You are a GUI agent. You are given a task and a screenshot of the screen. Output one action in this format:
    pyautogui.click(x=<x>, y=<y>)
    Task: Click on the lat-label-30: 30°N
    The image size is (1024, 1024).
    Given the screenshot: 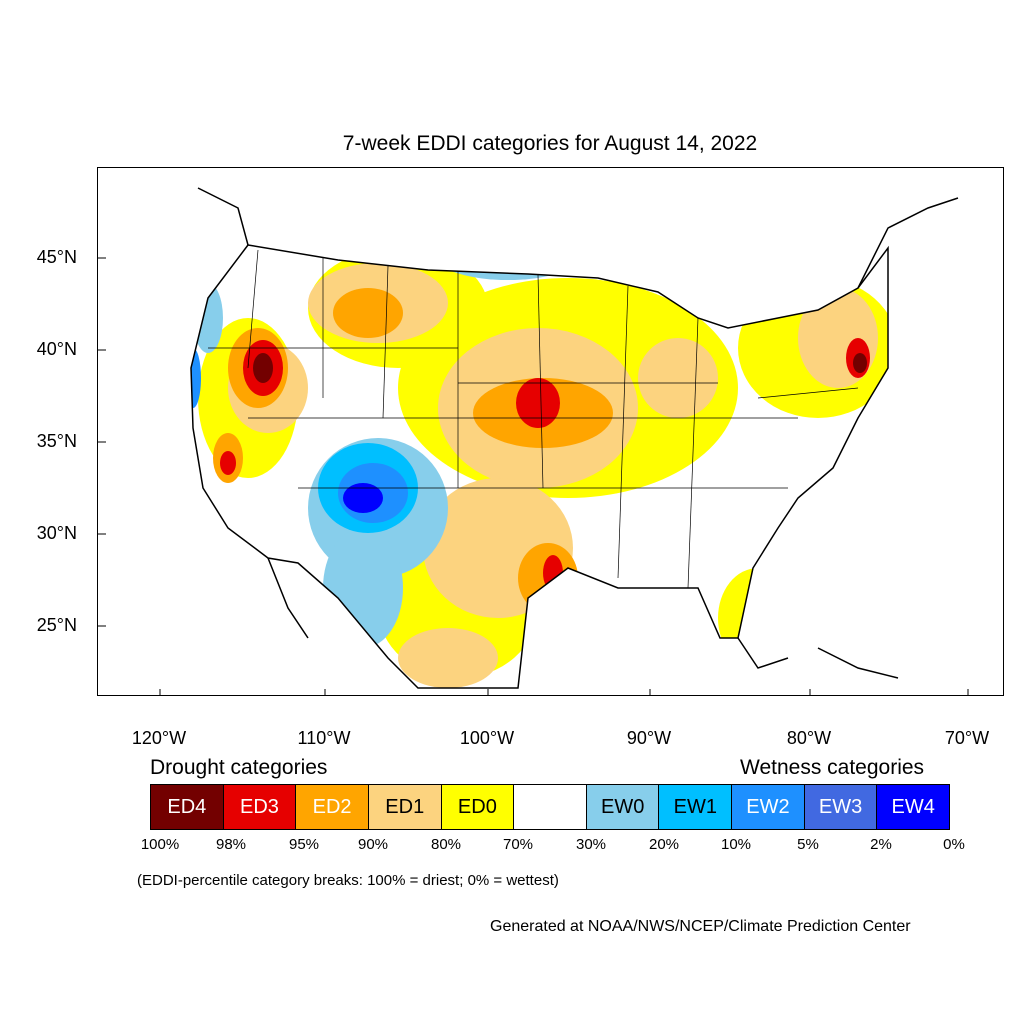 What is the action you would take?
    pyautogui.click(x=56, y=533)
    